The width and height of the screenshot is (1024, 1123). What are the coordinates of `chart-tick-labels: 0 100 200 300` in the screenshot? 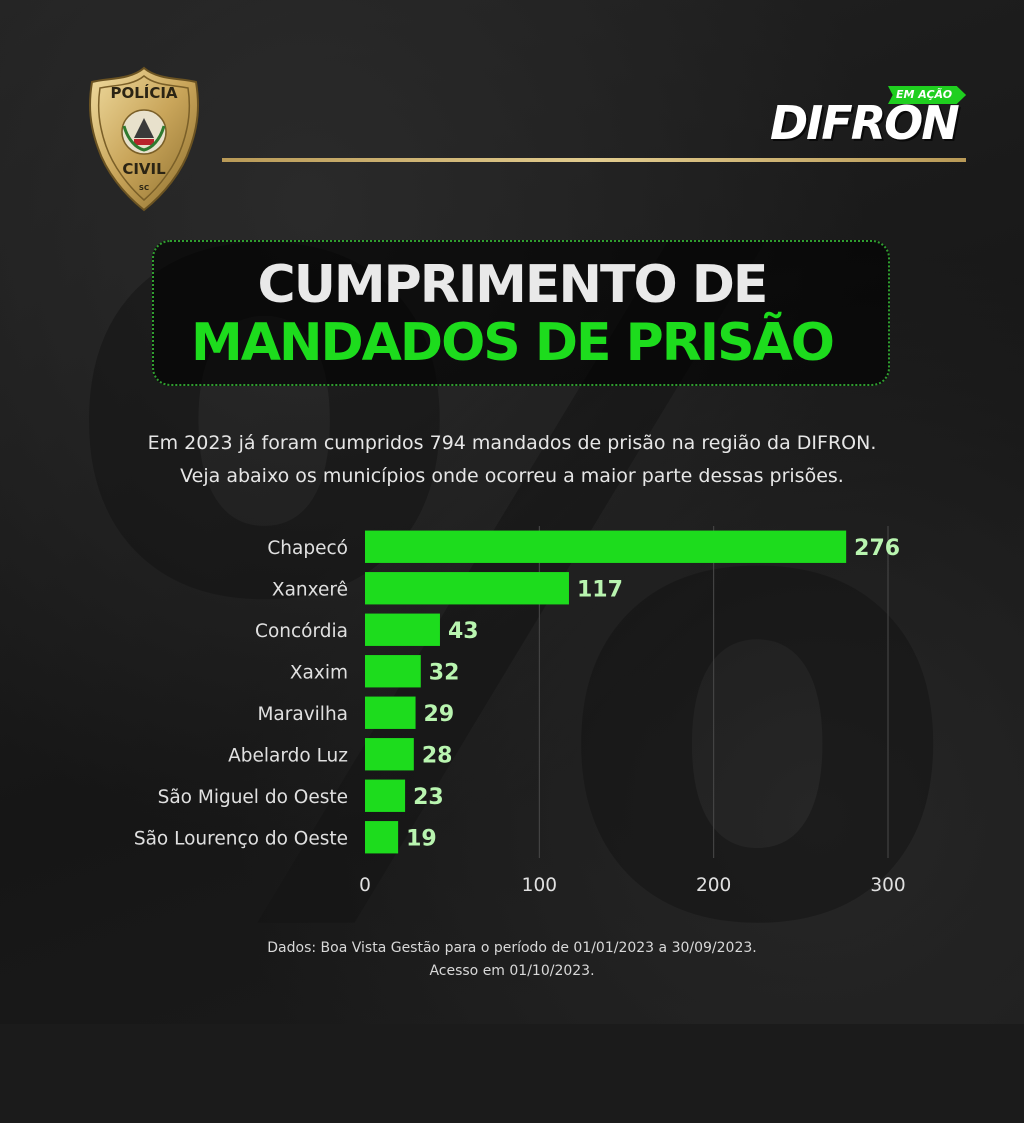 It's located at (632, 885).